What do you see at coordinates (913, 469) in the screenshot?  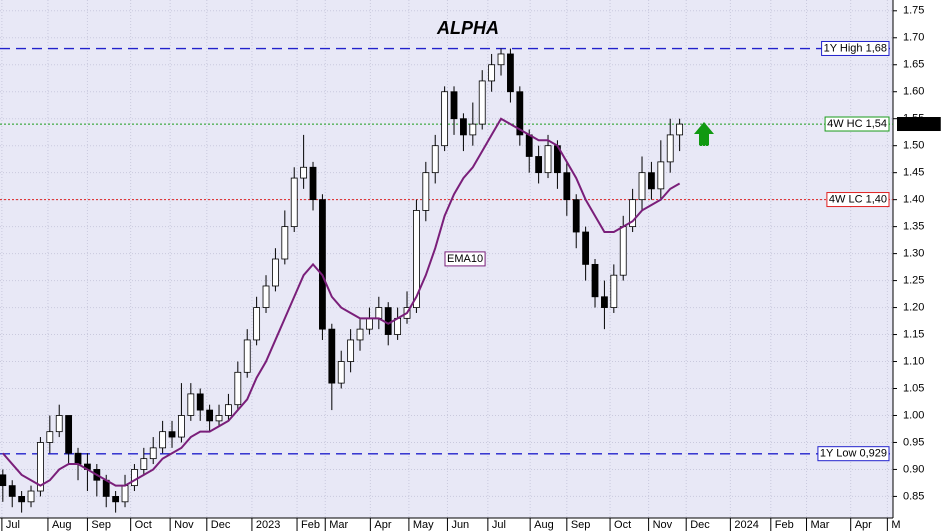 I see `y-tick-label: 0.90` at bounding box center [913, 469].